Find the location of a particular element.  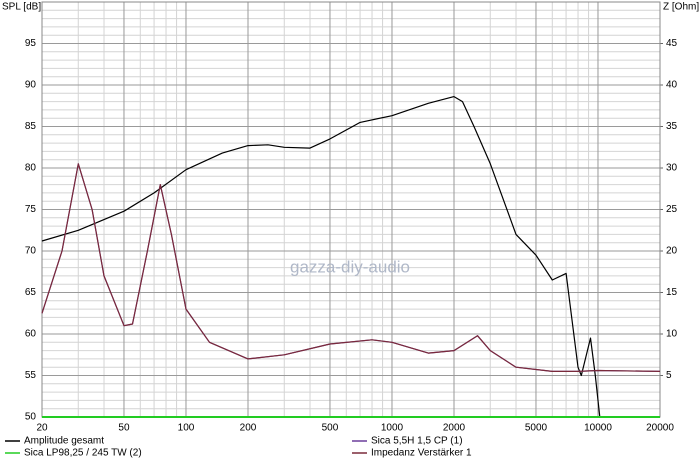

x-tick-label: 200 is located at coordinates (248, 428).